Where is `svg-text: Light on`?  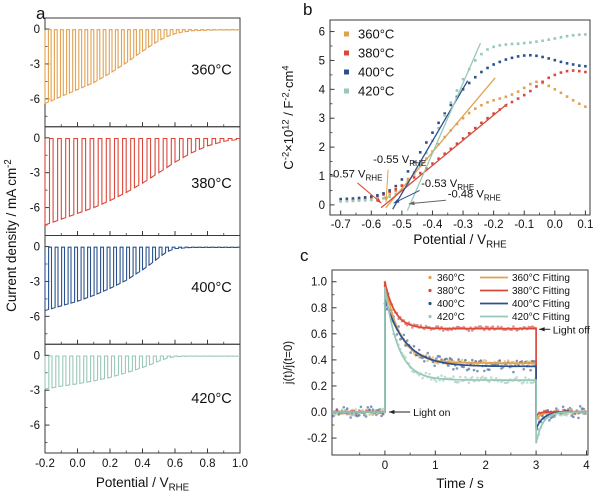
svg-text: Light on is located at coordinates (432, 413).